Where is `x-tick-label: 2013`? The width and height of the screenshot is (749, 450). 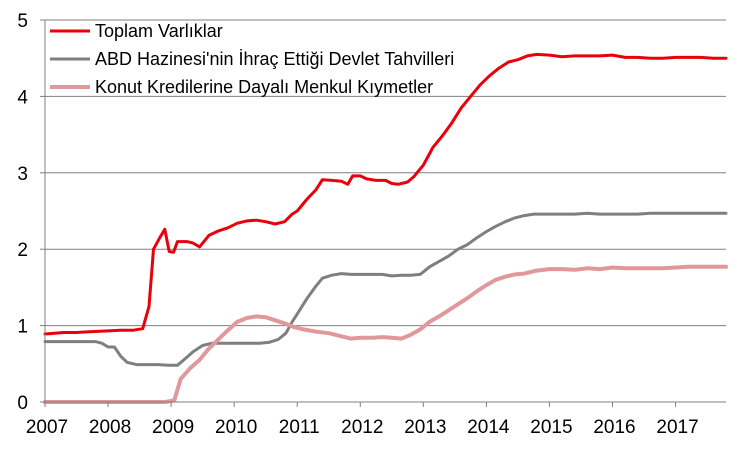
x-tick-label: 2013 is located at coordinates (425, 427).